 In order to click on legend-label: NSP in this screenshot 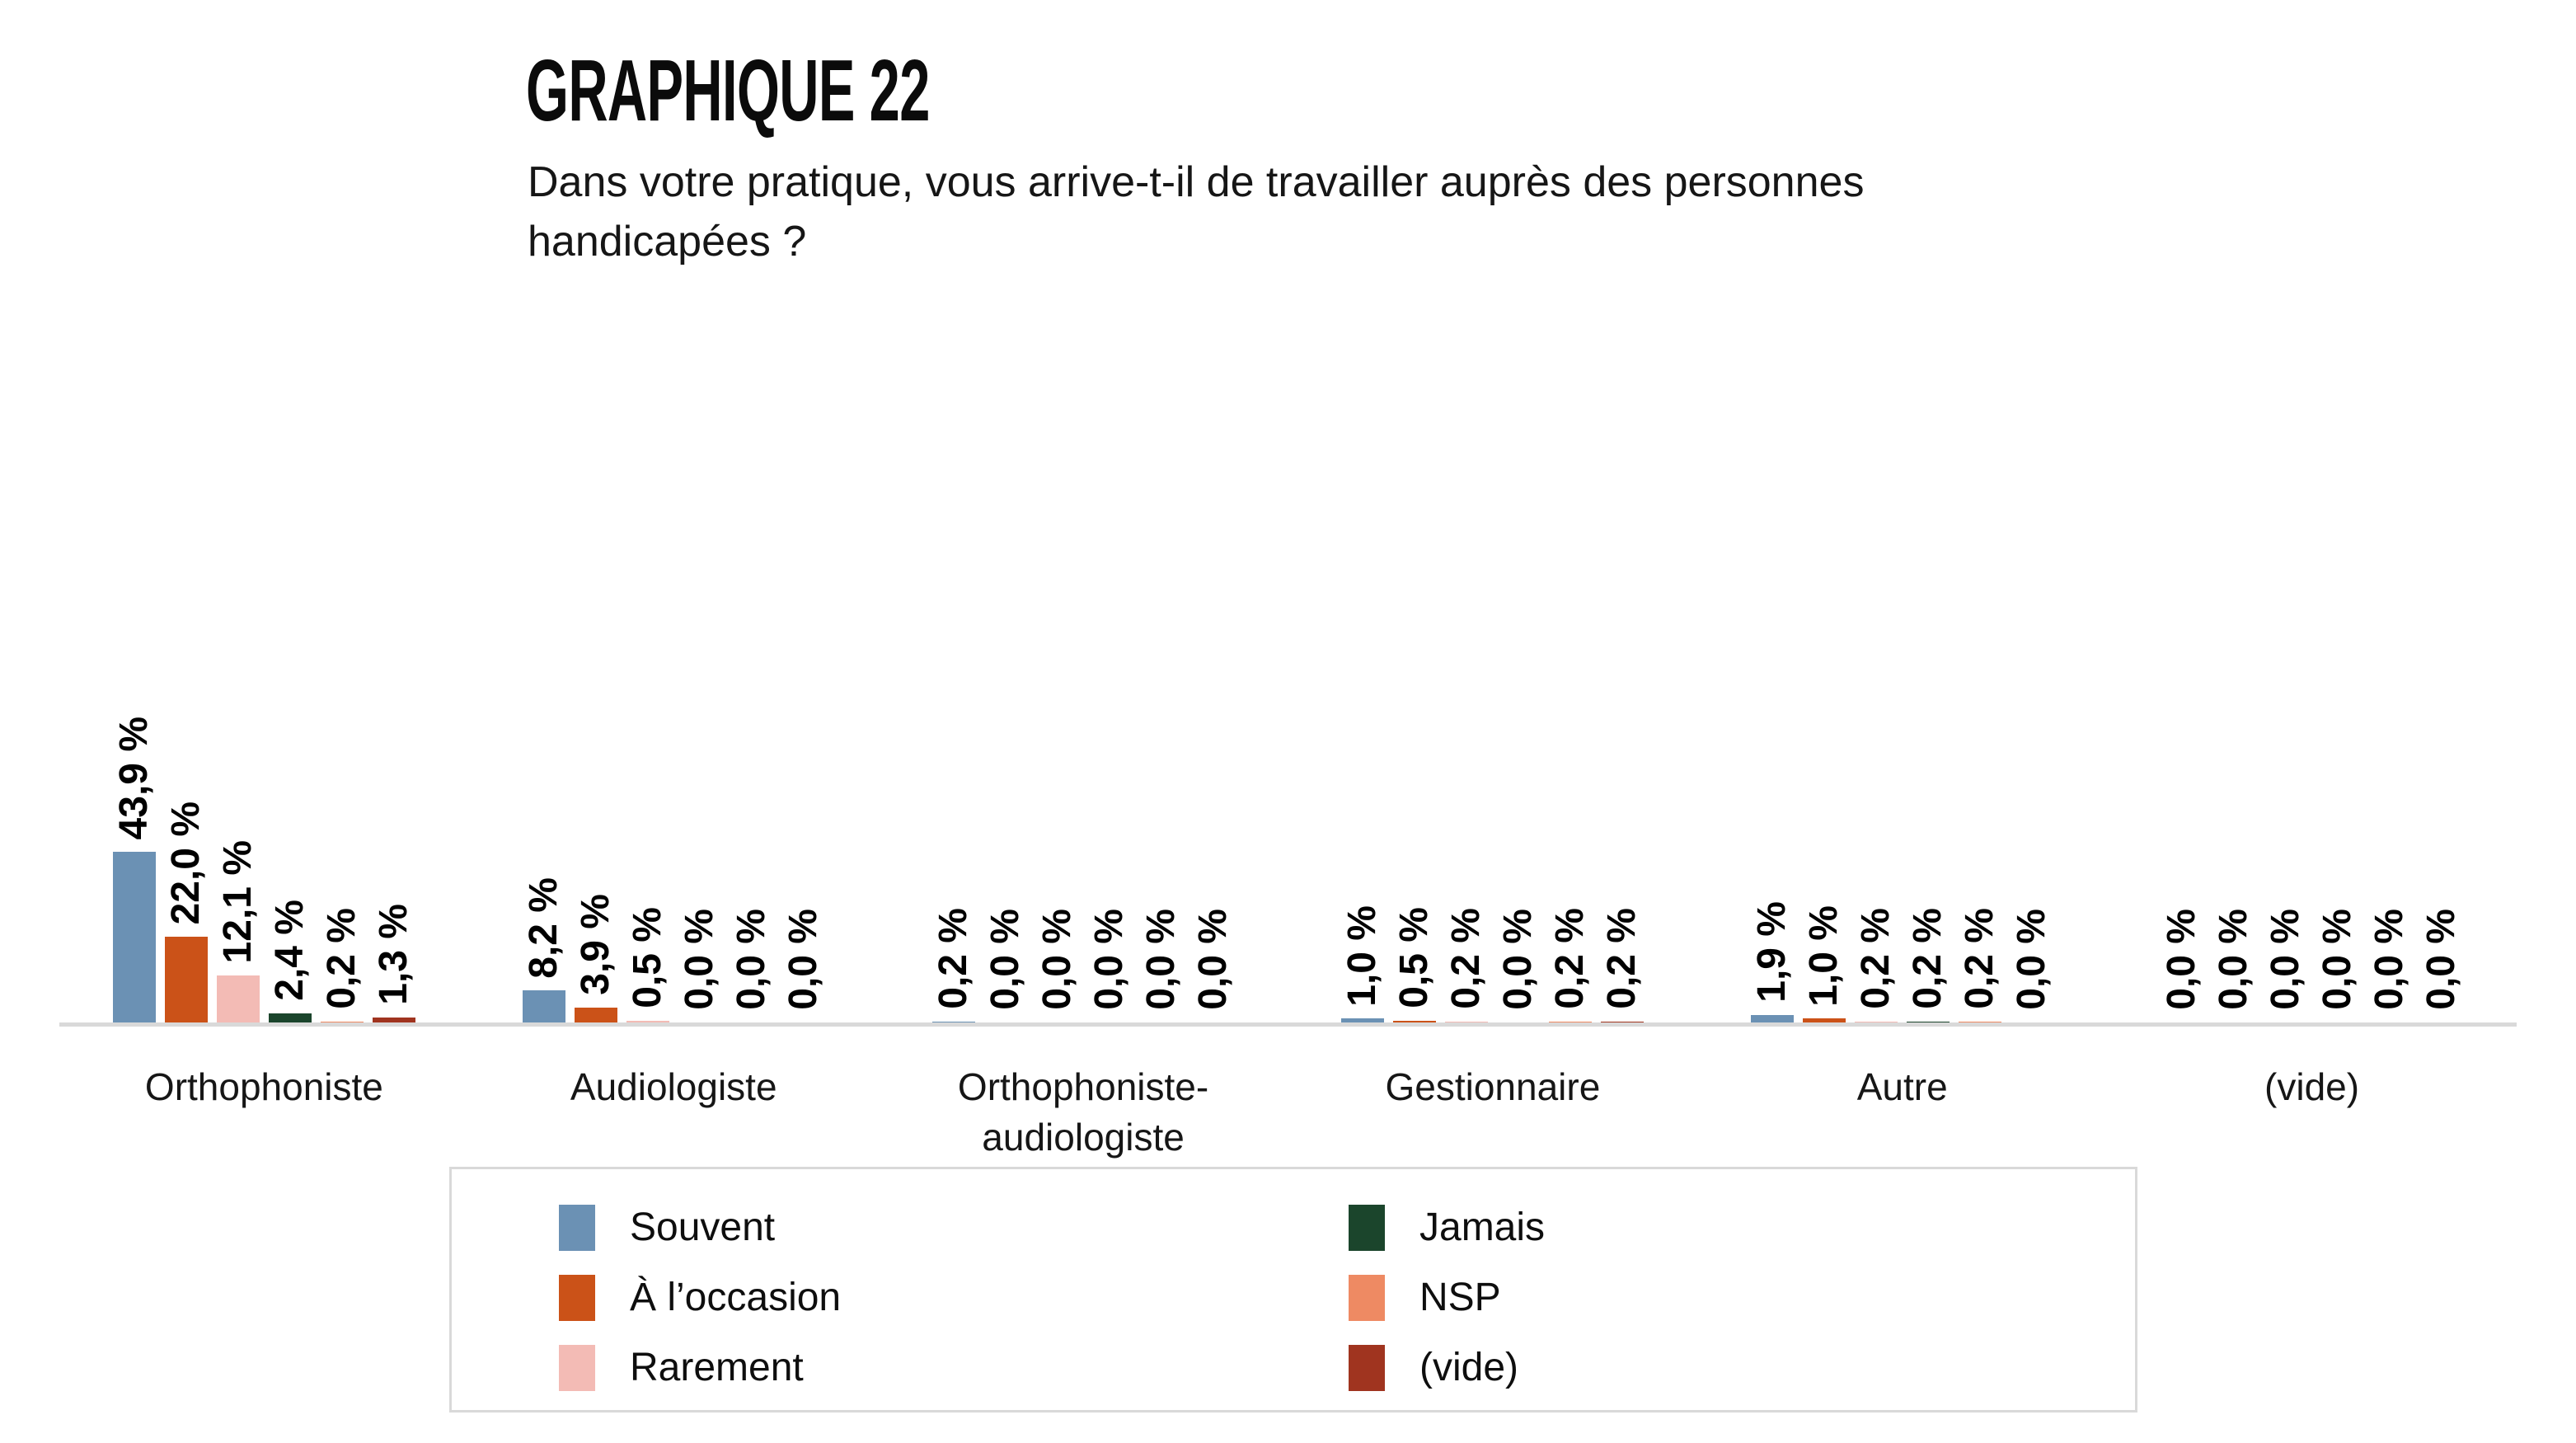, I will do `click(1460, 1297)`.